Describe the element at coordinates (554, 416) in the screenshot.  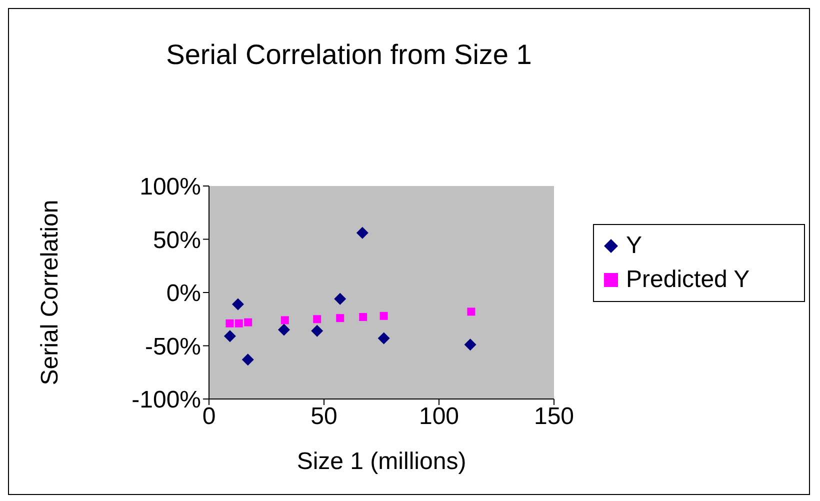
I see `x-tick-label: 150` at that location.